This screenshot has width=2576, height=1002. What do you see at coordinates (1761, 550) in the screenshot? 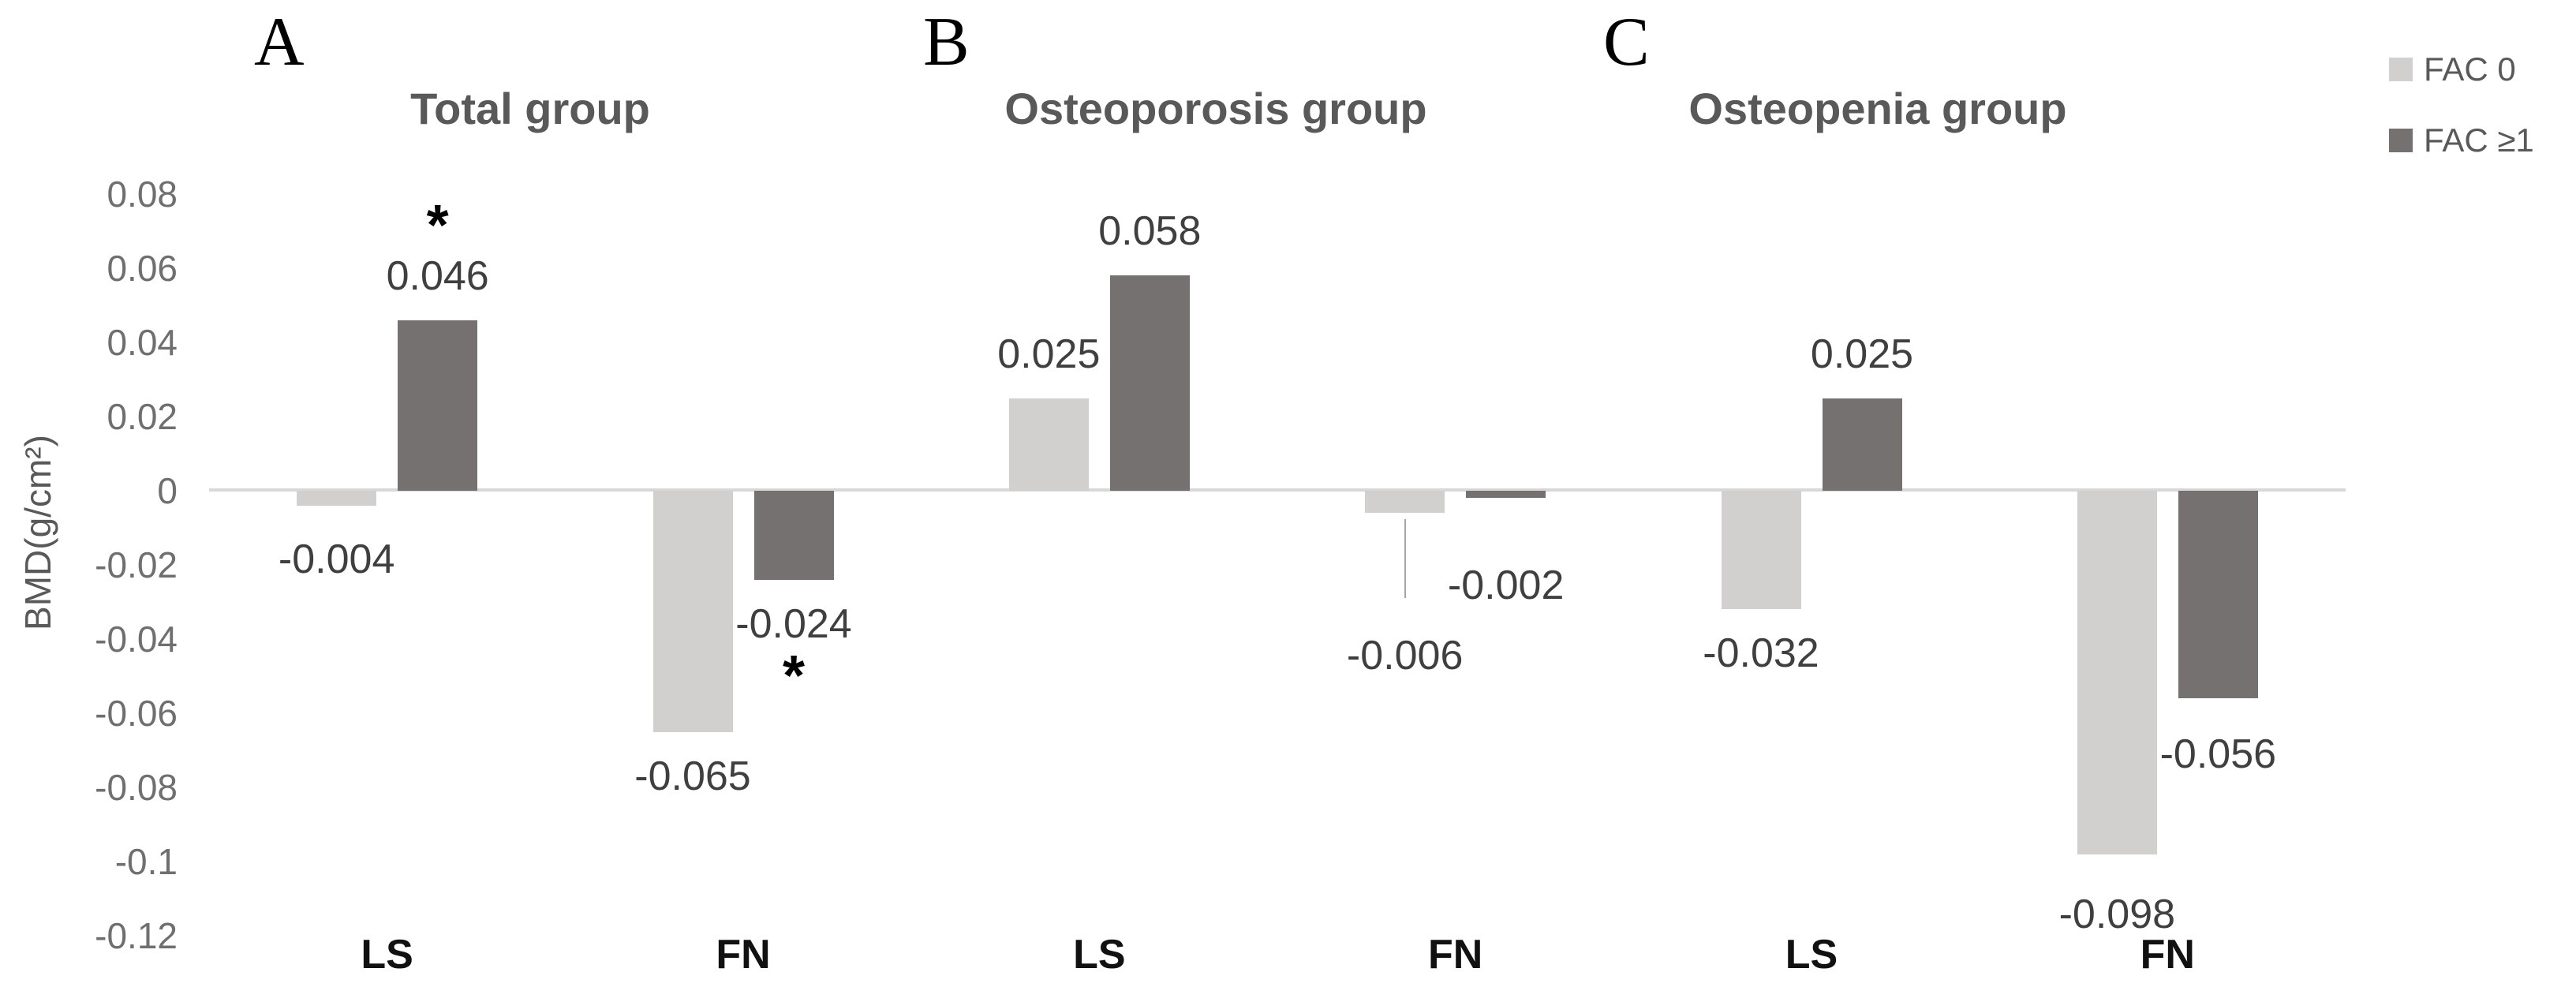
I see `bar-c-ls-fac0` at bounding box center [1761, 550].